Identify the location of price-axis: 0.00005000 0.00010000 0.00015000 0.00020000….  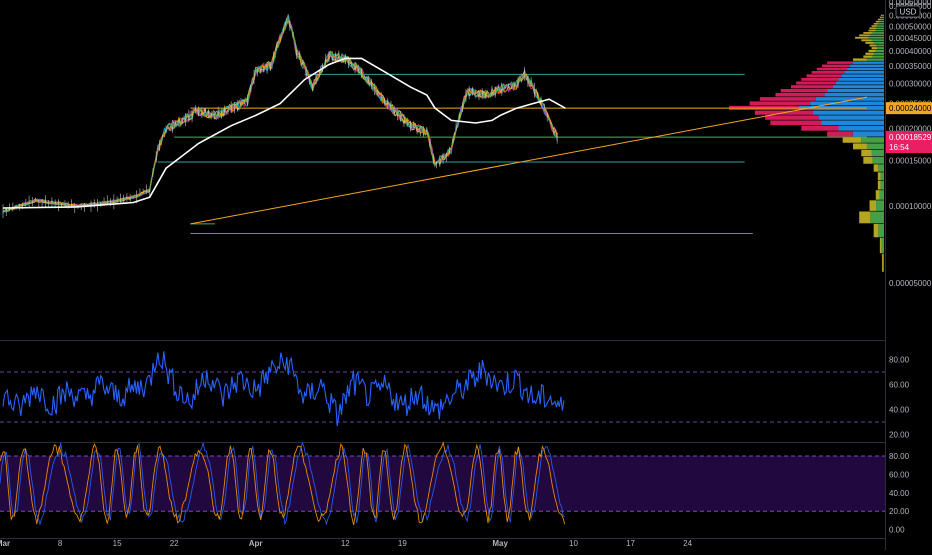
(909, 275).